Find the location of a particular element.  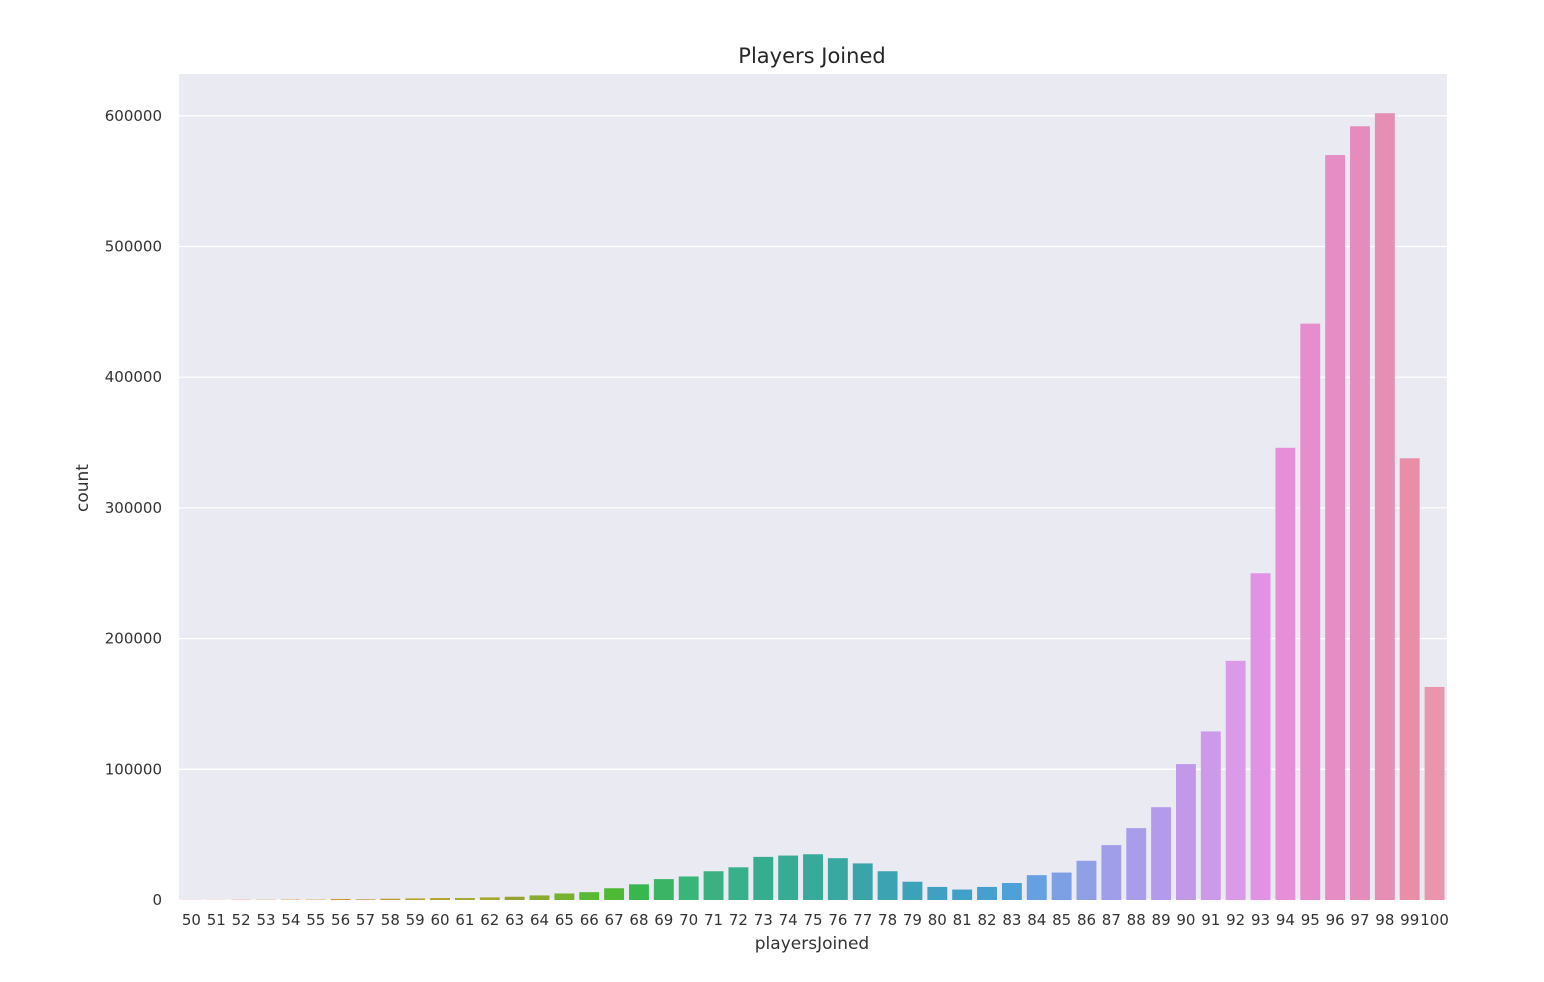

x-tick-label: 94 is located at coordinates (1285, 920).